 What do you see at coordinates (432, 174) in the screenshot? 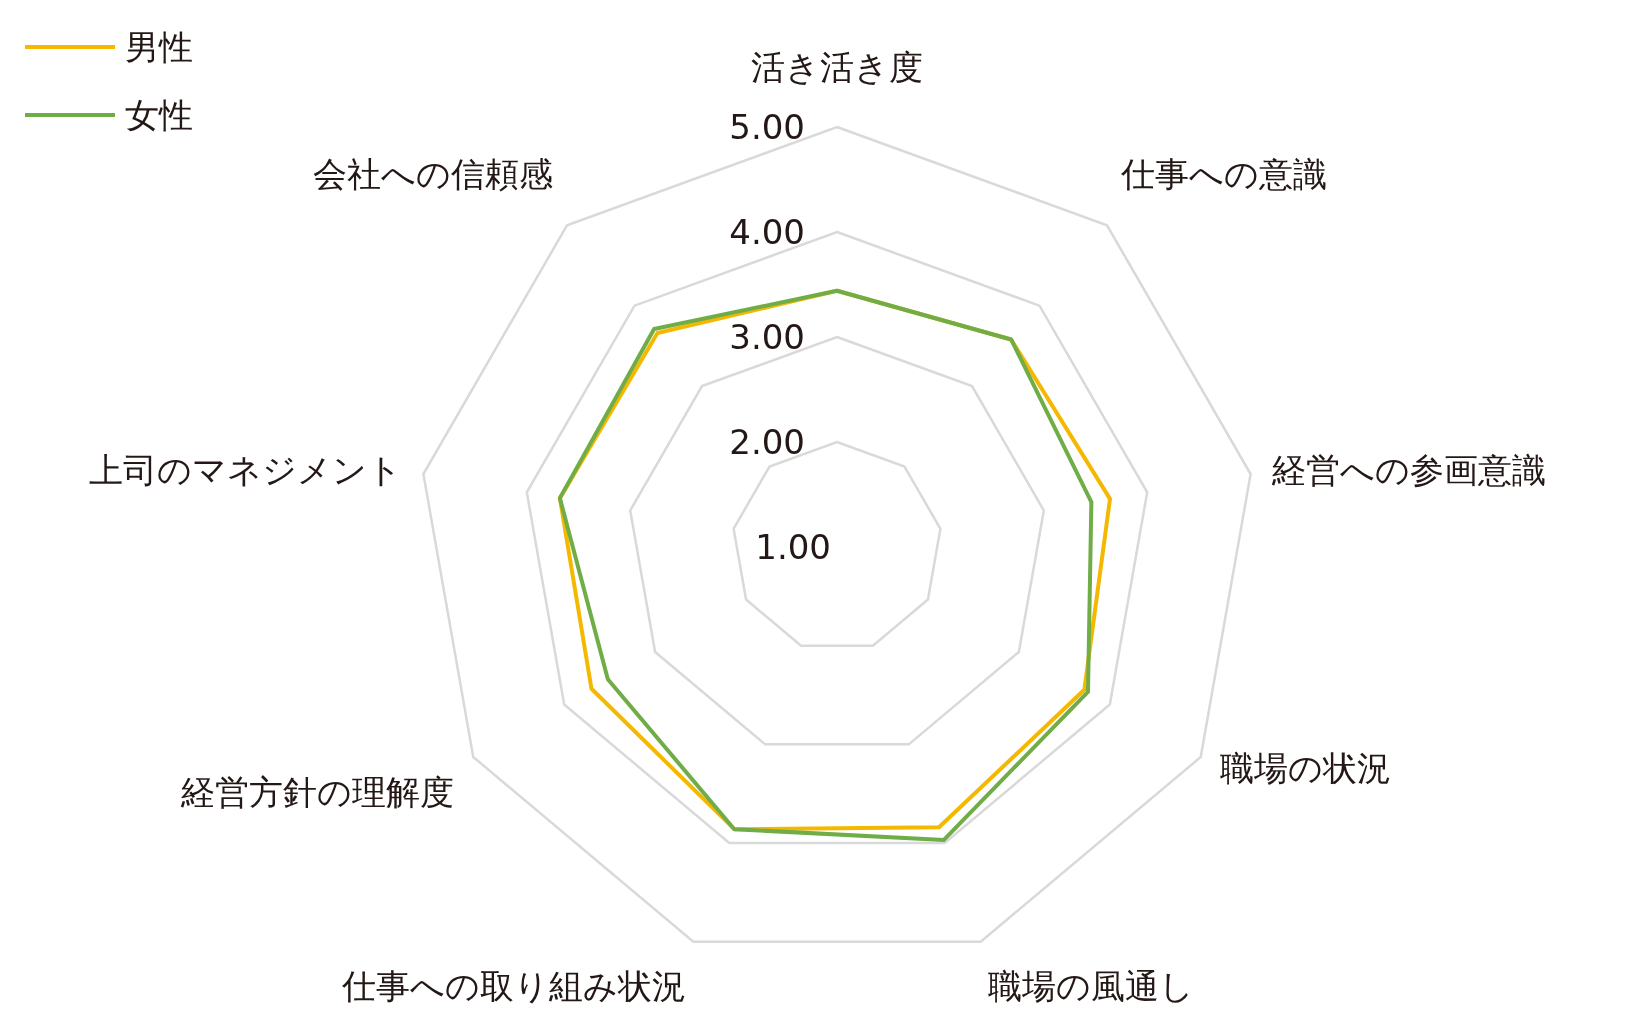
I see `spoke-label: 会社への信頼感` at bounding box center [432, 174].